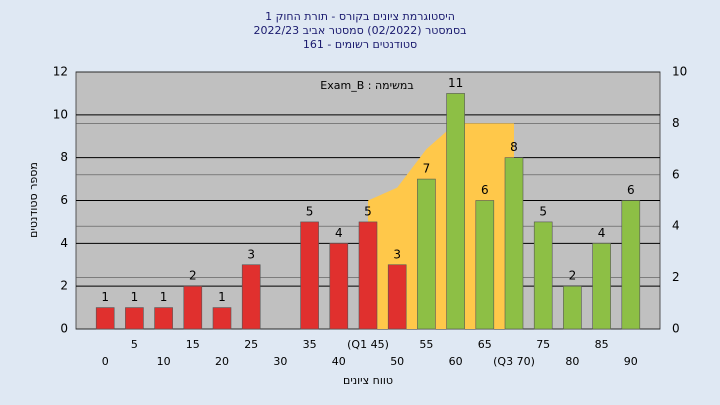 The height and width of the screenshot is (405, 720). Describe the element at coordinates (222, 361) in the screenshot. I see `x-tick-label: 20` at that location.